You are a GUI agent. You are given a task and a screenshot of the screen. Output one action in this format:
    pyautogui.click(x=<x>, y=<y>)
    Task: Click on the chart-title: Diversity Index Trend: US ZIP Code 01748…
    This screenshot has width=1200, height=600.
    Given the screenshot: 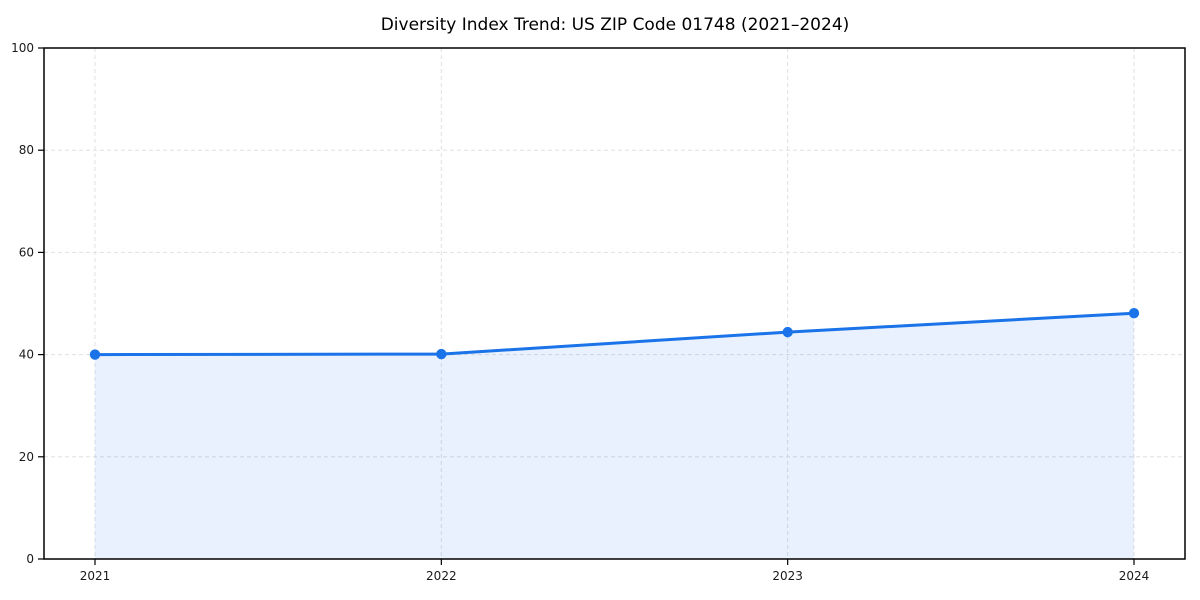 What is the action you would take?
    pyautogui.click(x=615, y=25)
    